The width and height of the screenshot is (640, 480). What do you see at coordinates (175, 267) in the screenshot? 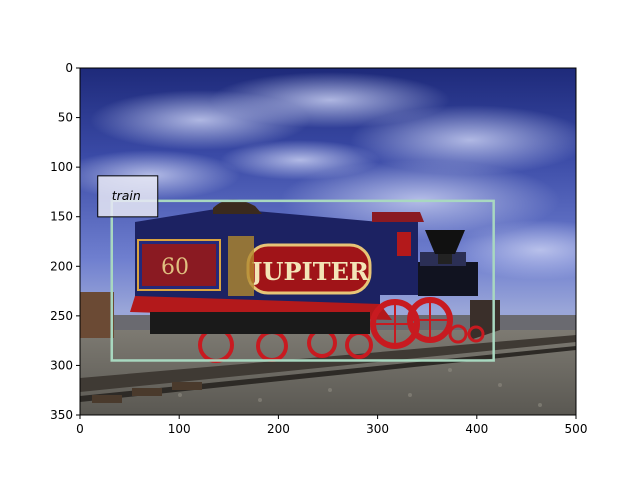
I see `tender-number: 60` at bounding box center [175, 267].